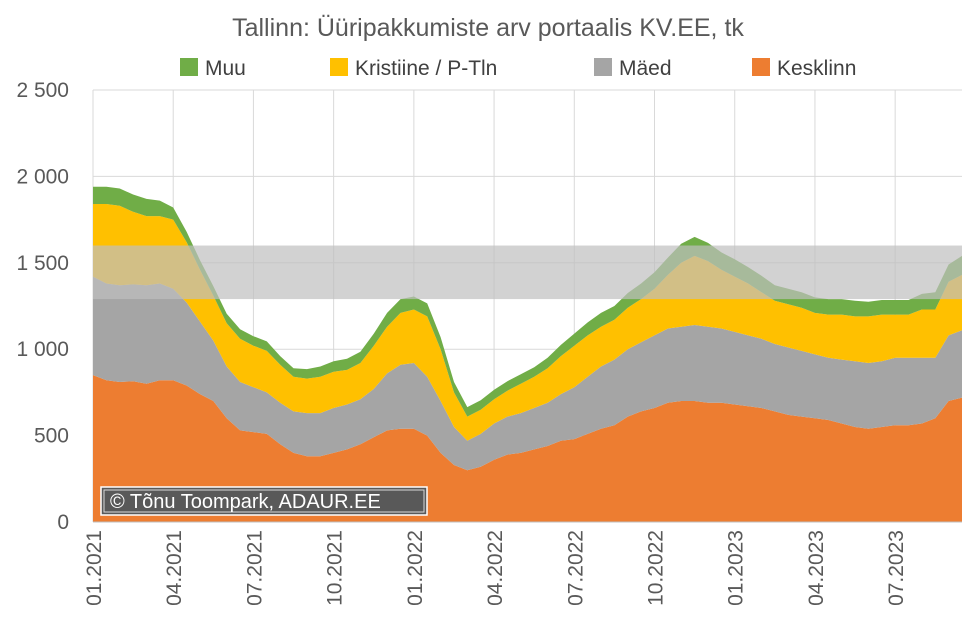  I want to click on legend-swatch-muu, so click(189, 67).